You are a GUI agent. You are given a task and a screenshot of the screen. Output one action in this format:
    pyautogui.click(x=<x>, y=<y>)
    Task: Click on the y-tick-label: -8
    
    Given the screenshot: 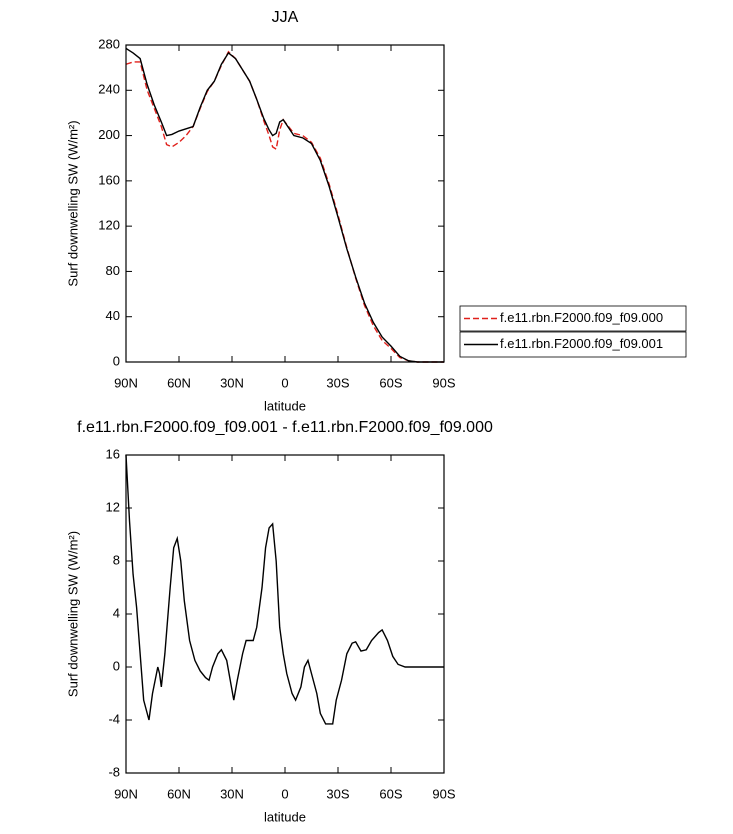 What is the action you would take?
    pyautogui.click(x=114, y=771)
    